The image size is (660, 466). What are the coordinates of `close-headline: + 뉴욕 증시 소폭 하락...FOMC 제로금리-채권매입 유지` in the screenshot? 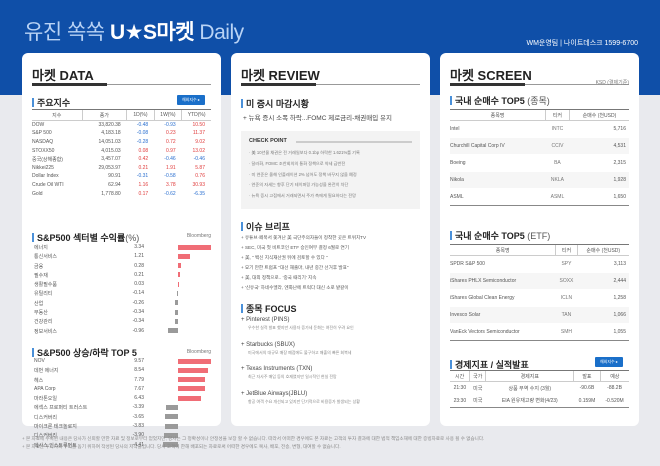 It's located at (317, 118).